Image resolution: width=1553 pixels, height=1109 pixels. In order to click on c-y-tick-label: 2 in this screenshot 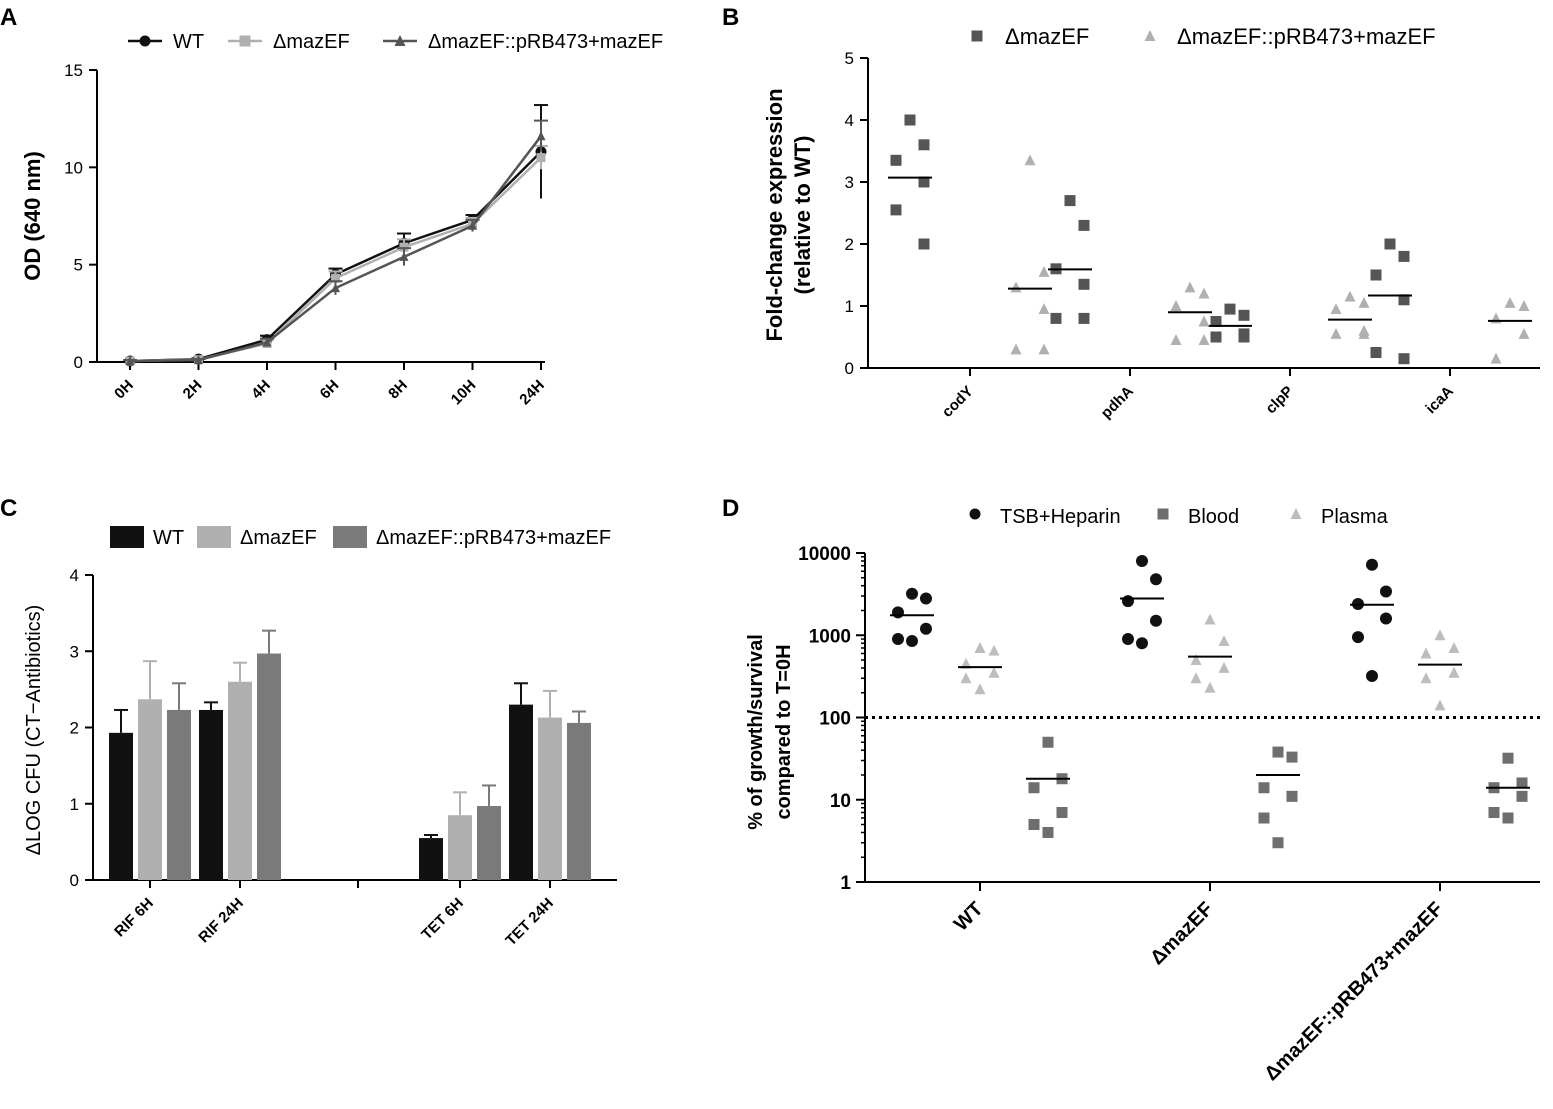, I will do `click(74, 728)`.